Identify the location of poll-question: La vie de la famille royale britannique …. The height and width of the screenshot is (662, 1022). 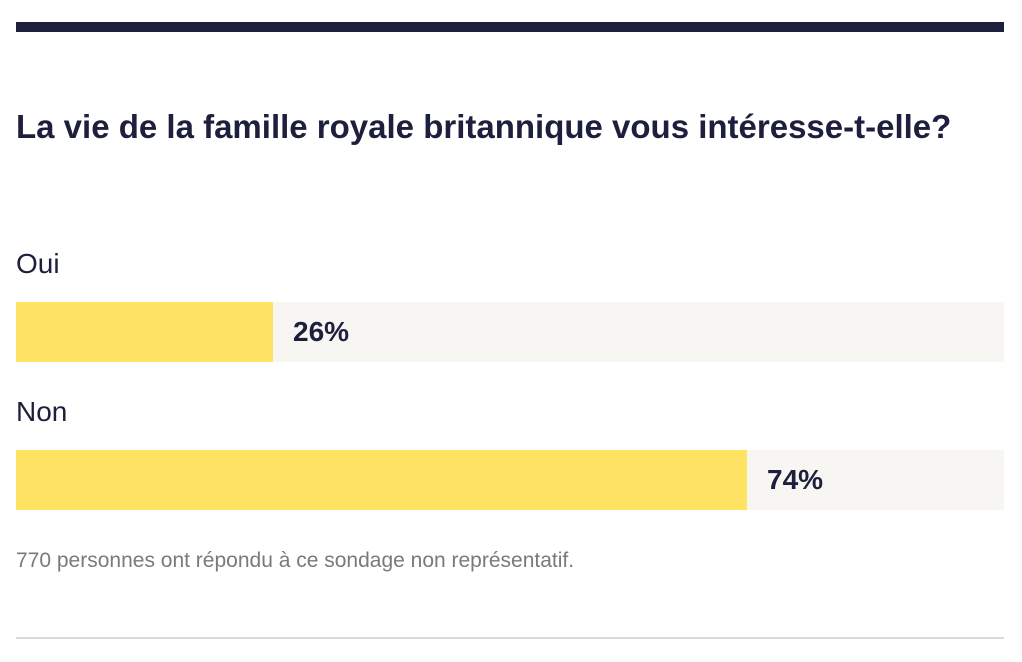
(484, 126).